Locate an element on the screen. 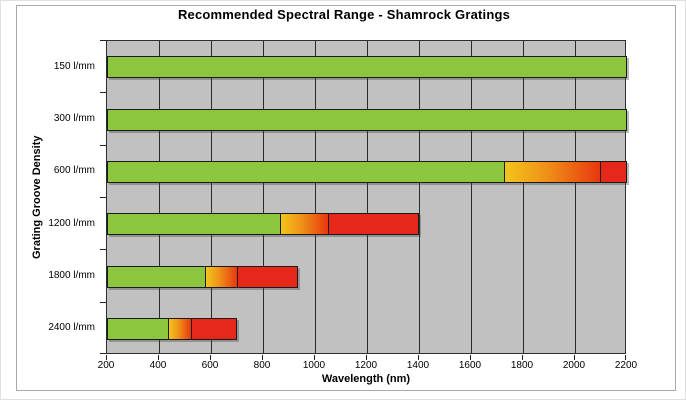 The image size is (686, 400). y-category-label: 600 l/mm is located at coordinates (74, 171).